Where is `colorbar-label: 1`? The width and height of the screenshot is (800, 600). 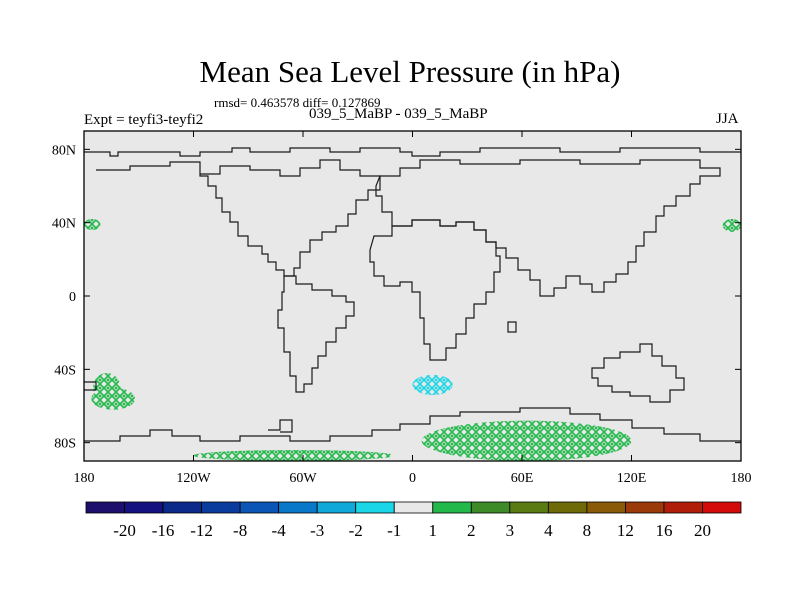
colorbar-label: 1 is located at coordinates (433, 530).